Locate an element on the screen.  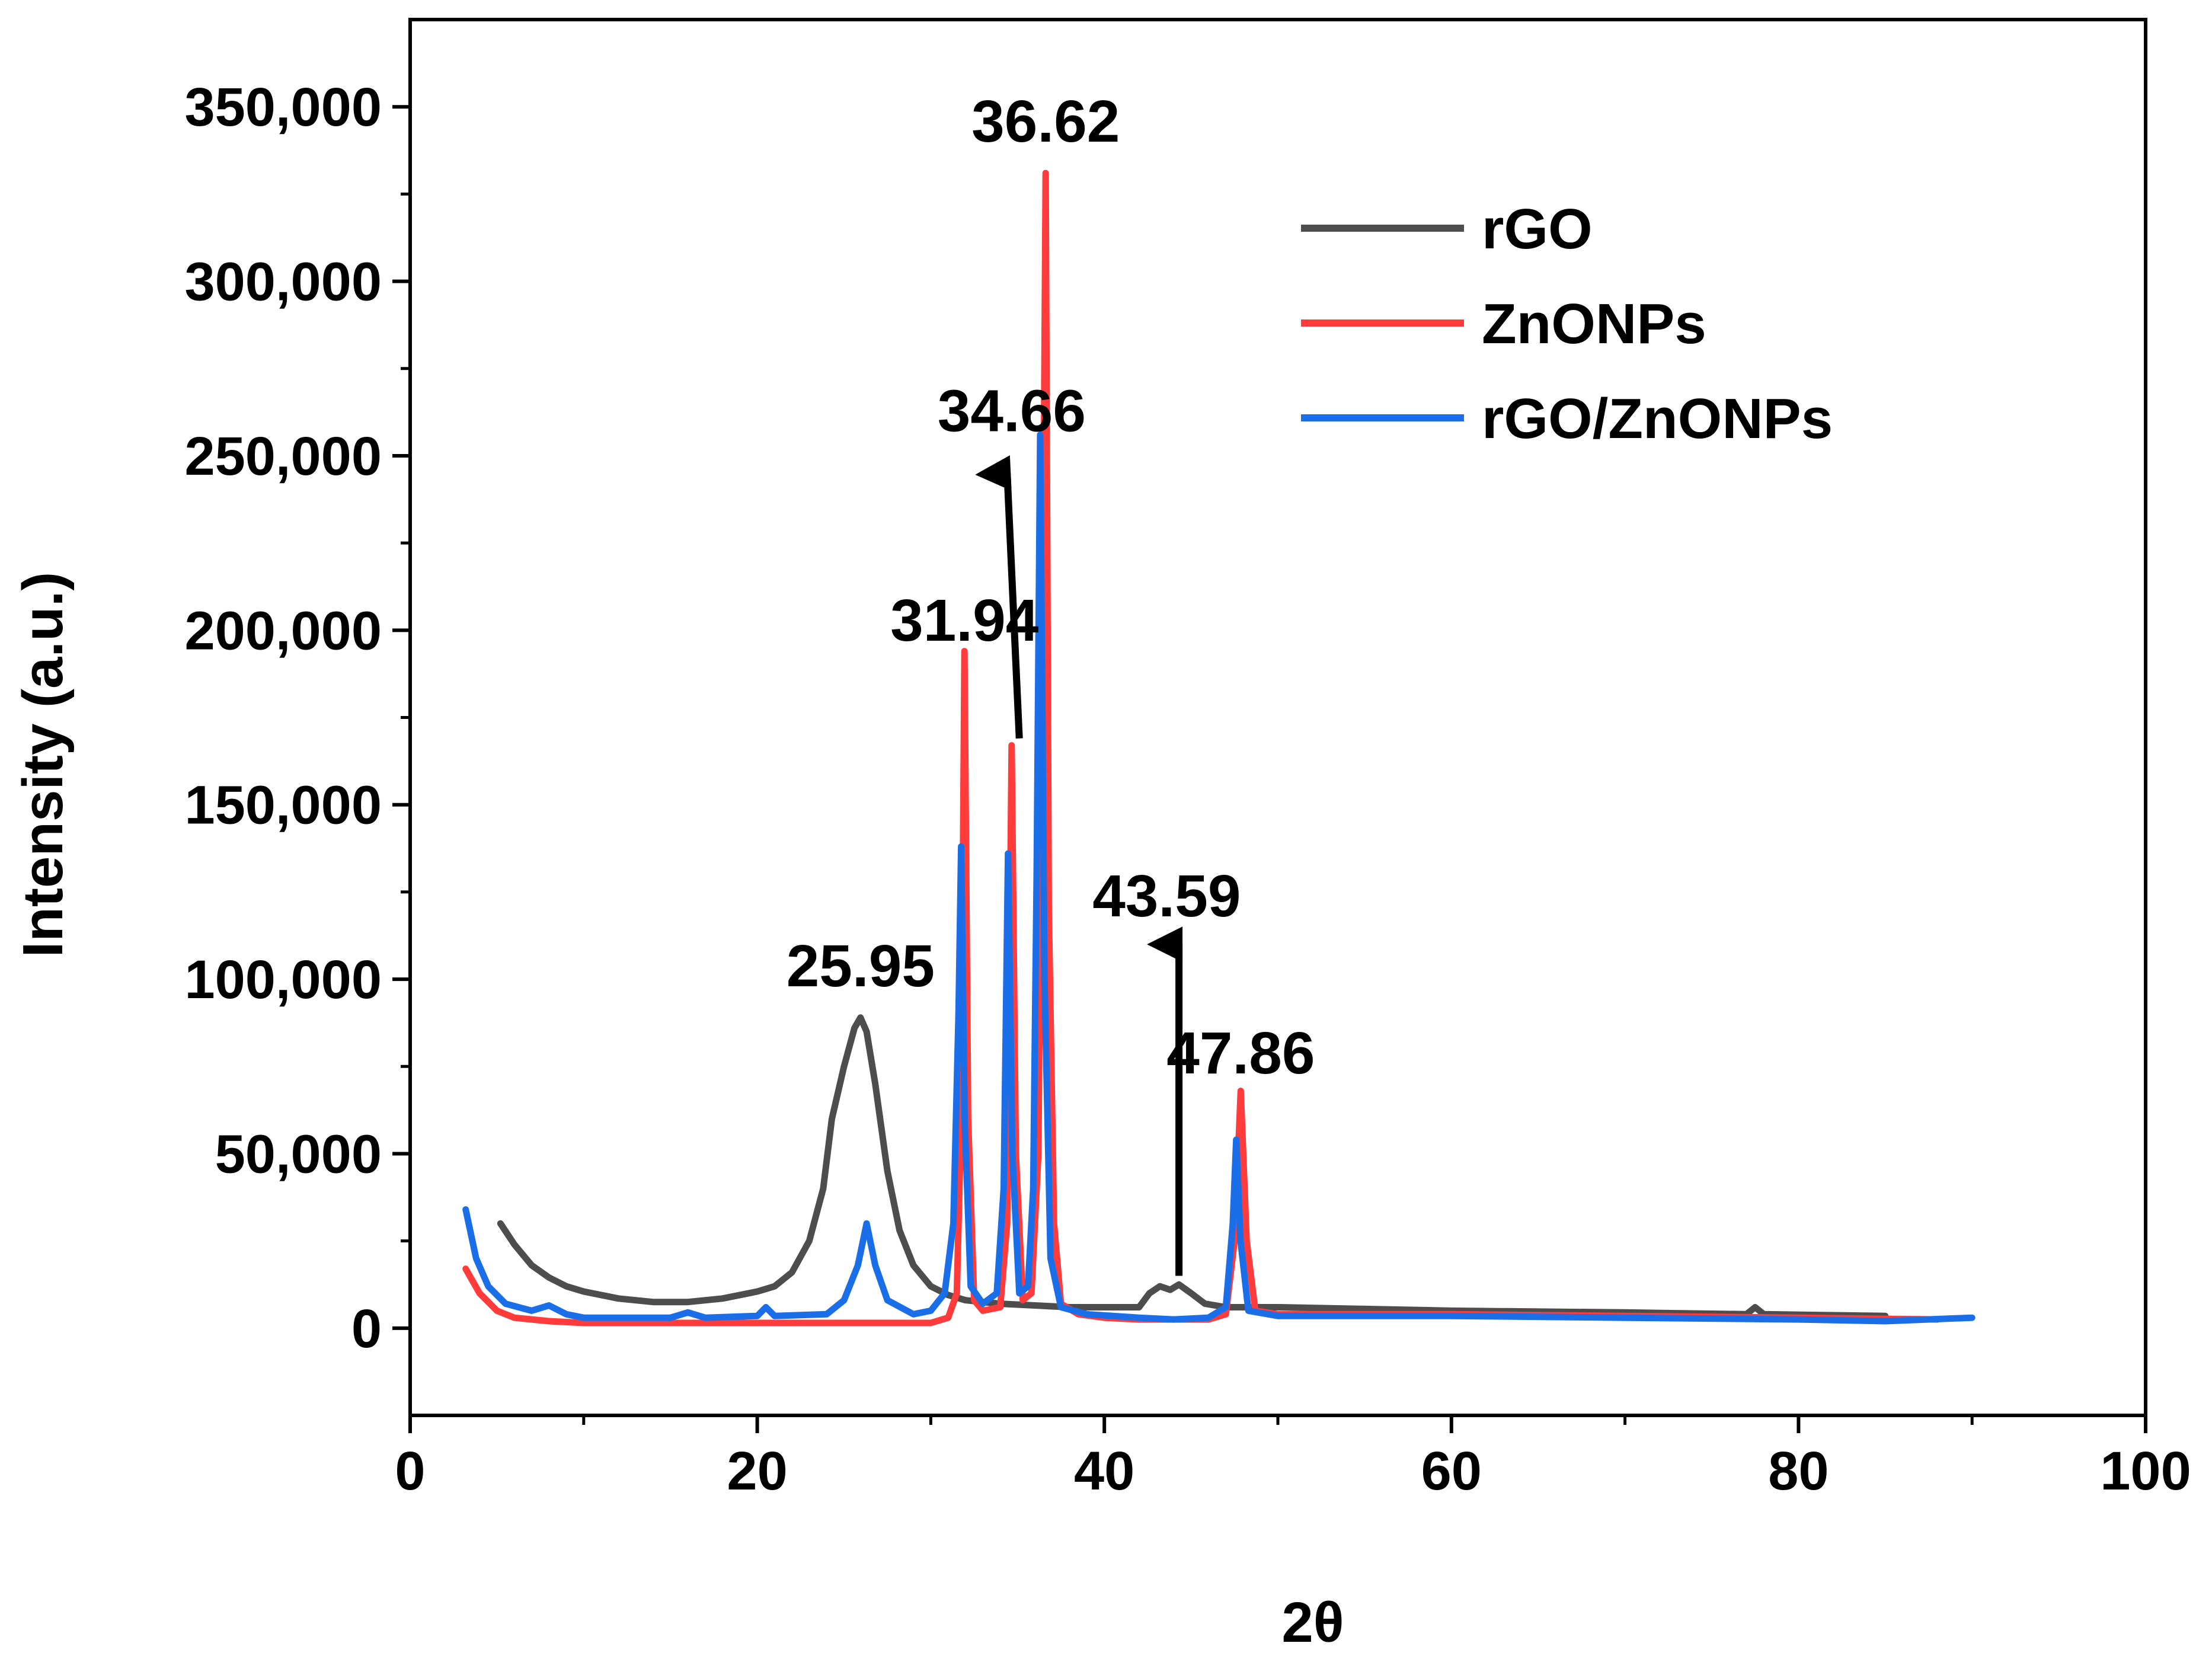
x-tick-label: 40 is located at coordinates (1104, 1471).